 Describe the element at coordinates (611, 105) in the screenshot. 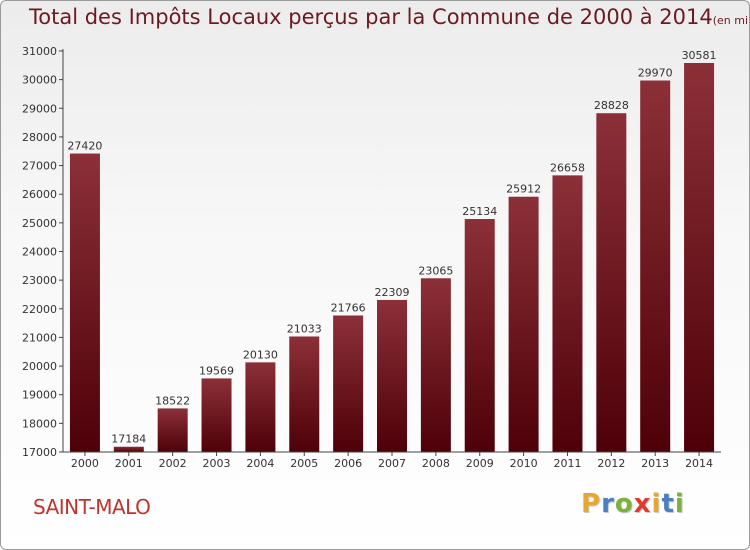

I see `data-label: 28828` at that location.